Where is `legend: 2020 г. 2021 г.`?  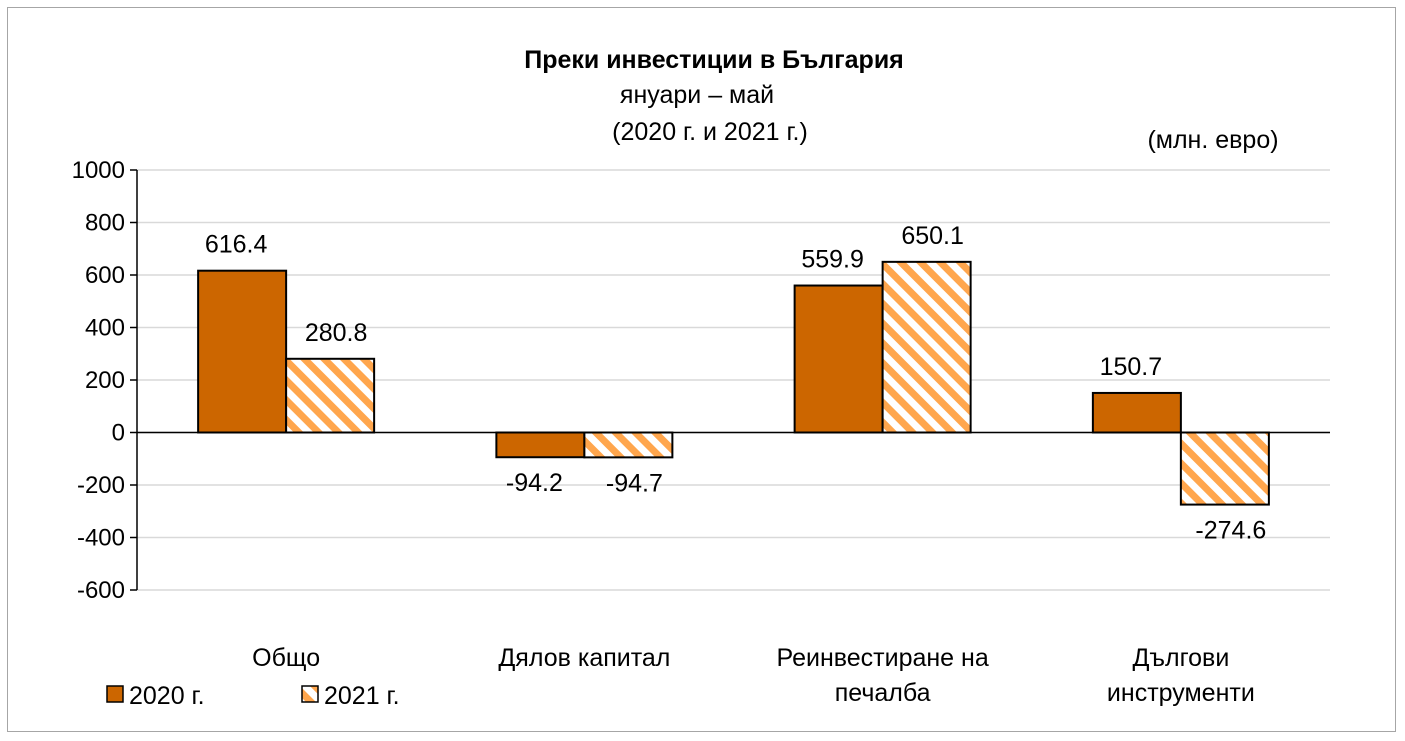
legend: 2020 г. 2021 г. is located at coordinates (253, 696).